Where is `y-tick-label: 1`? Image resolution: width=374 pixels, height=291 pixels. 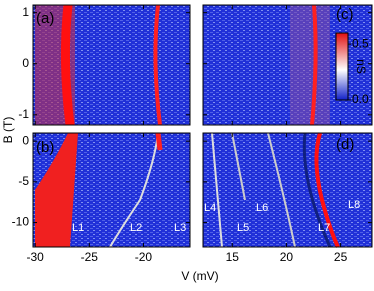 y-tick-label: 1 is located at coordinates (25, 12).